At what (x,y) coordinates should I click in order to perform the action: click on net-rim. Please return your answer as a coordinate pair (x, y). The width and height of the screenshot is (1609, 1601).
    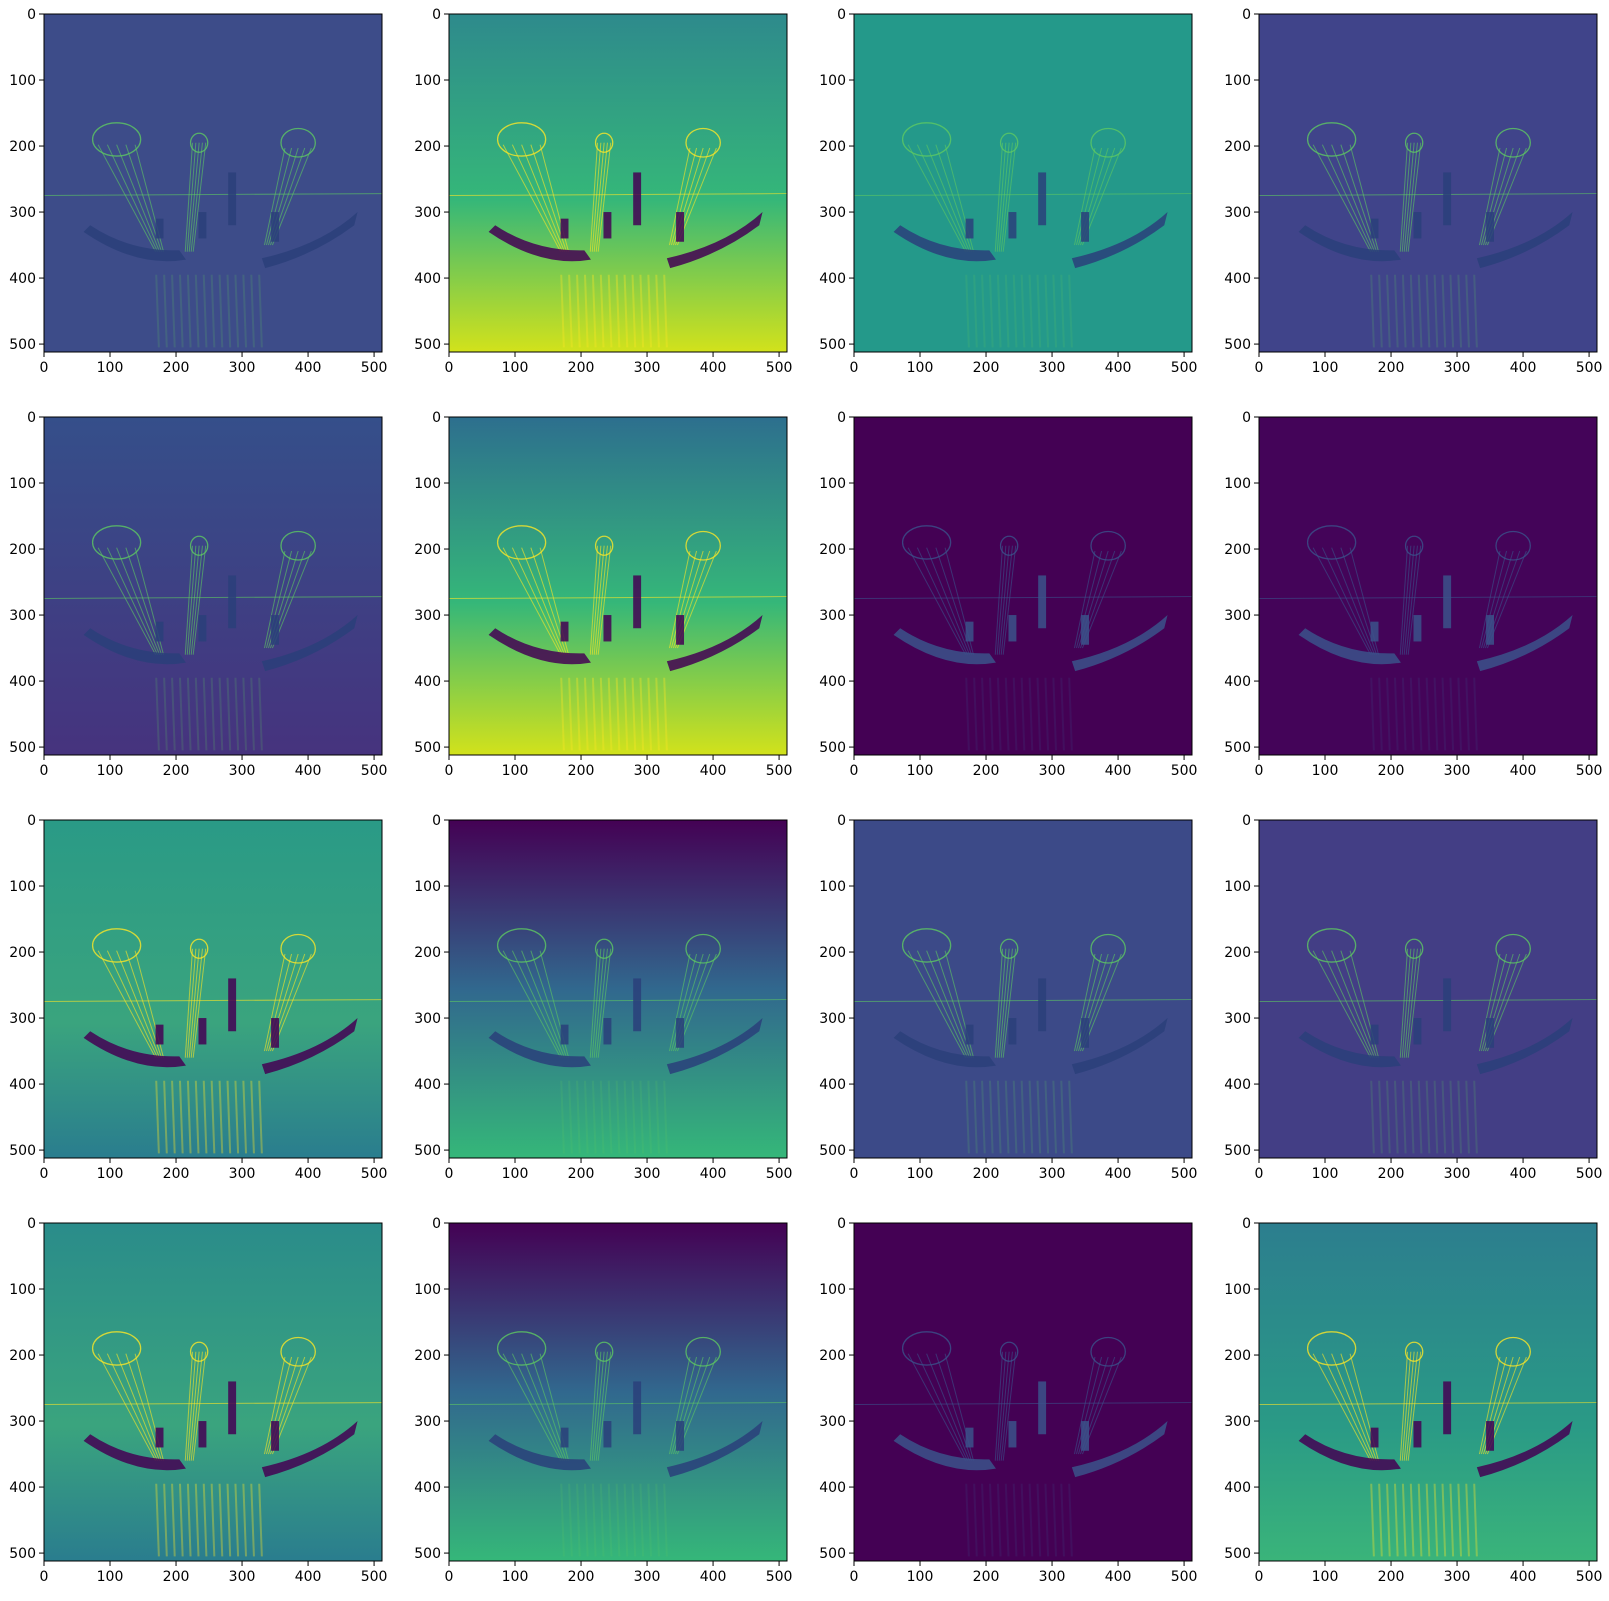
    Looking at the image, I should click on (1414, 948).